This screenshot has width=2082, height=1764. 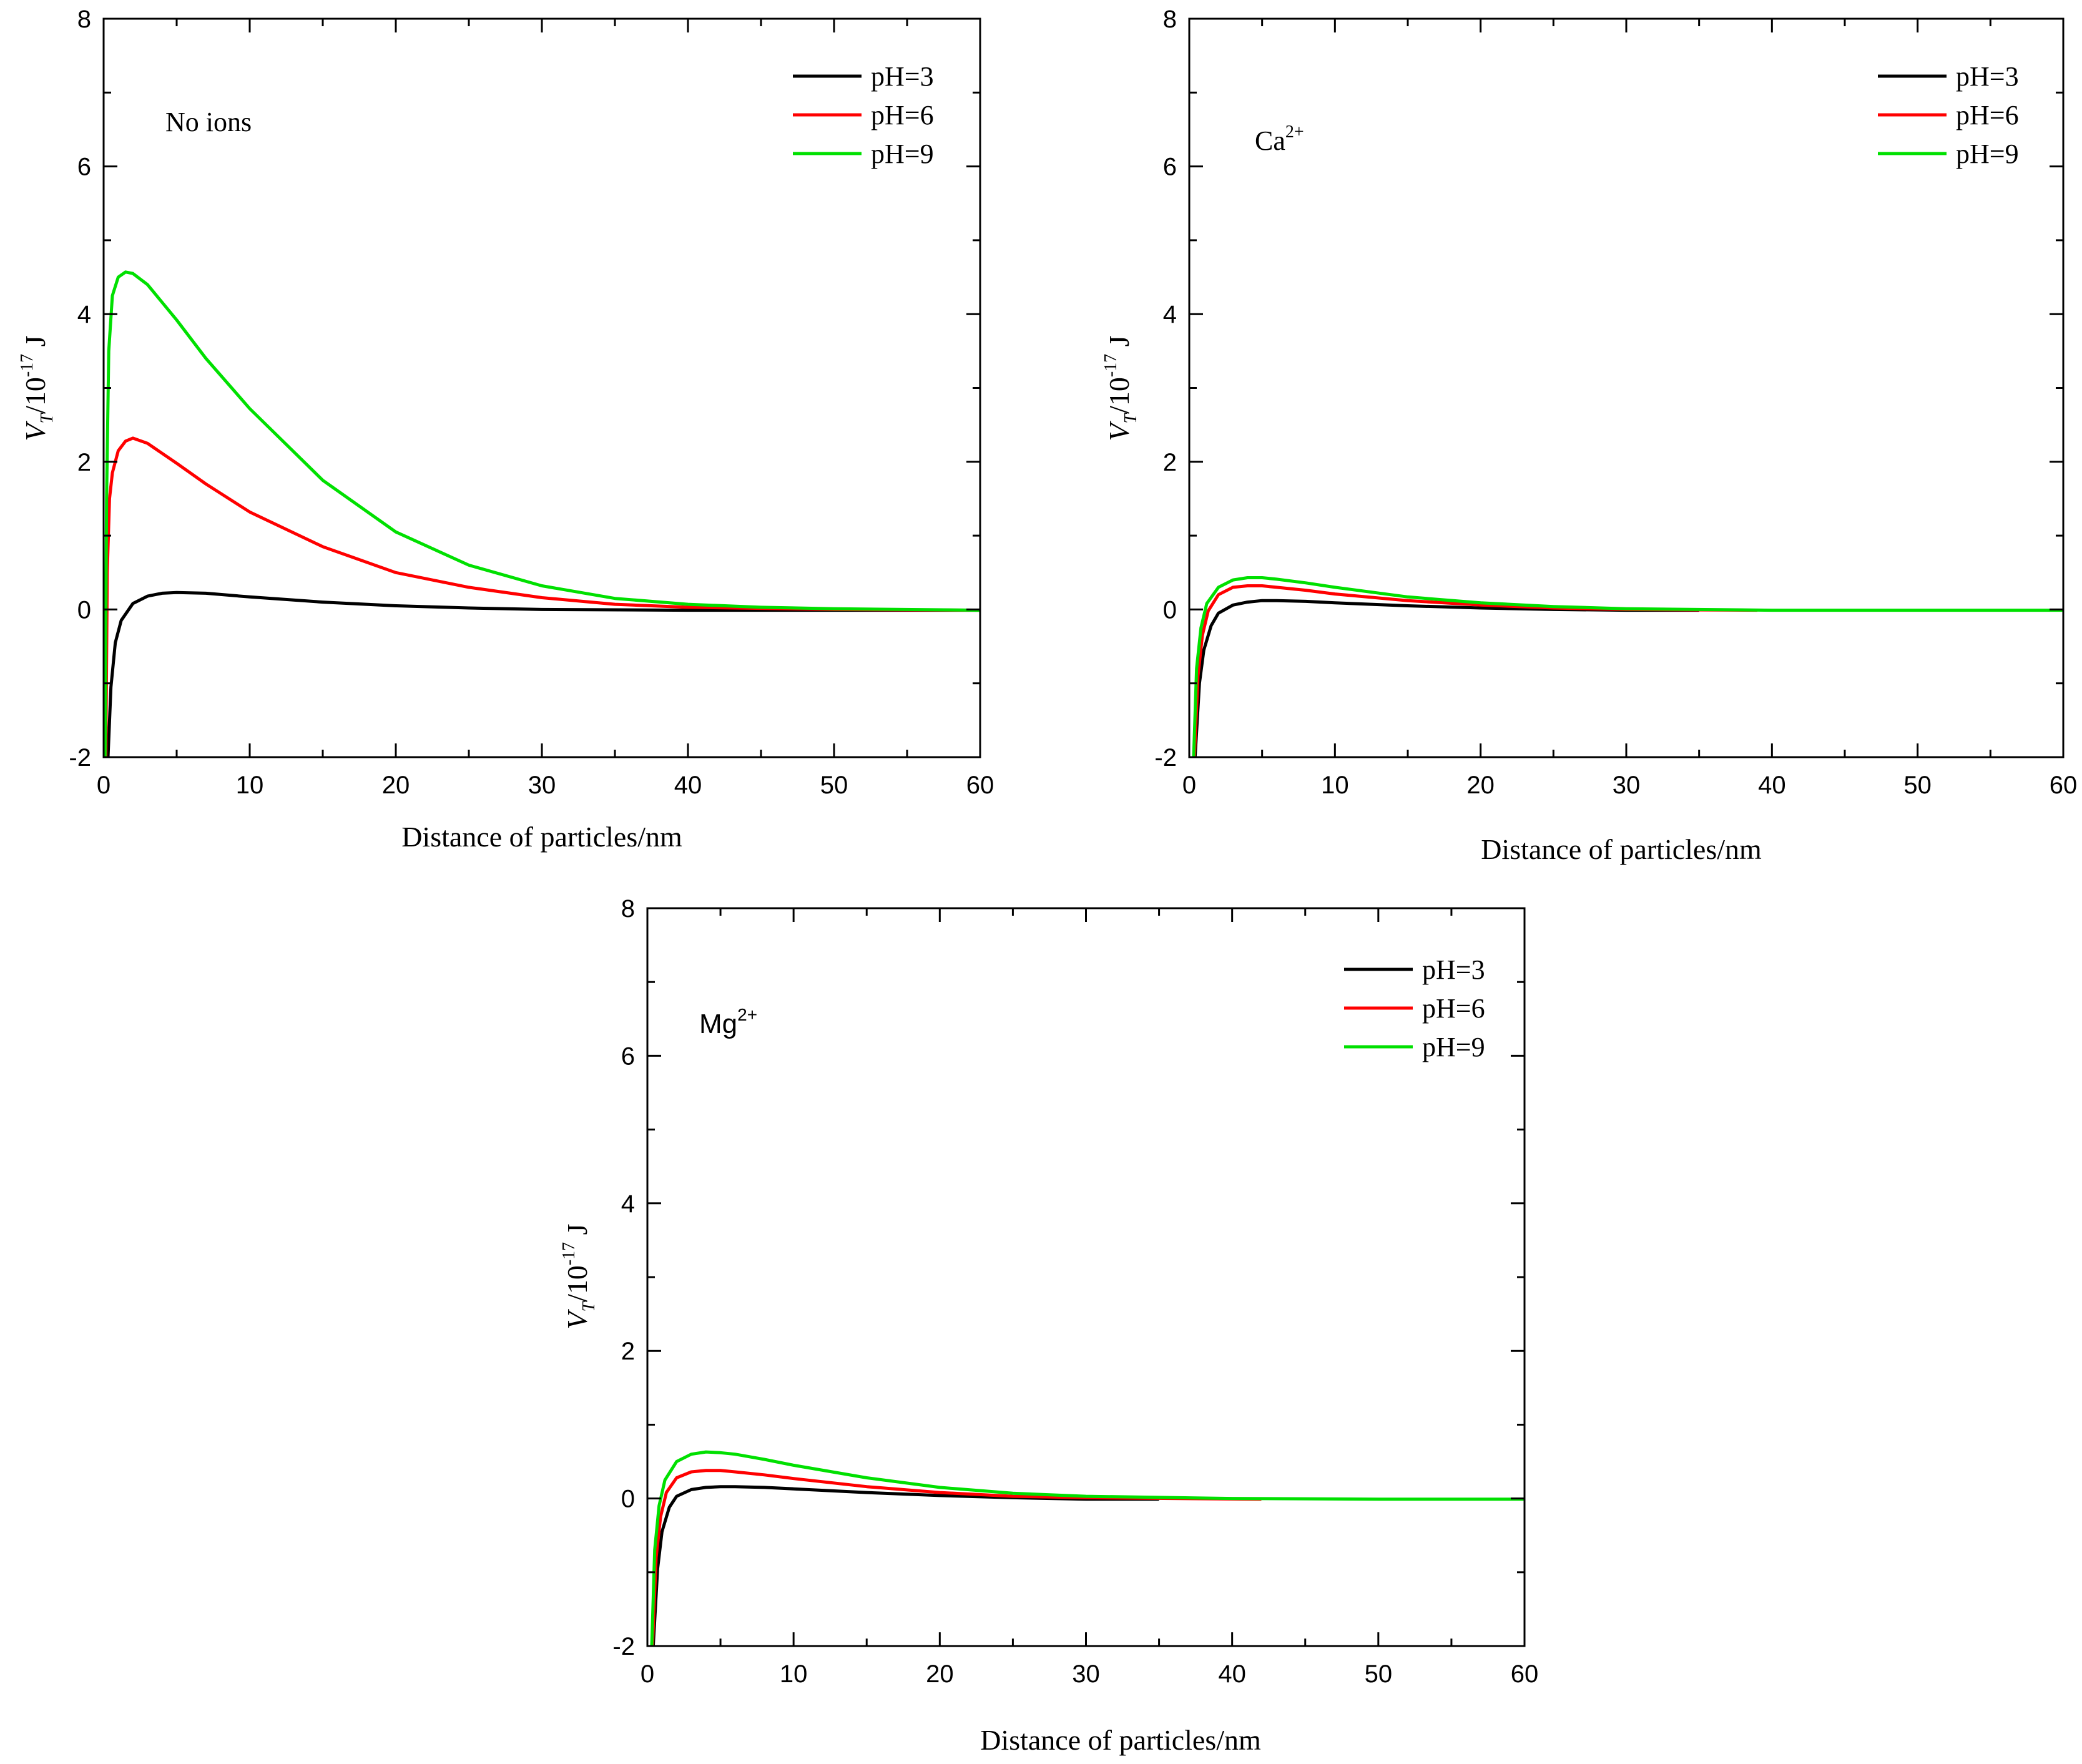 I want to click on annotation-main: No ions, so click(x=208, y=122).